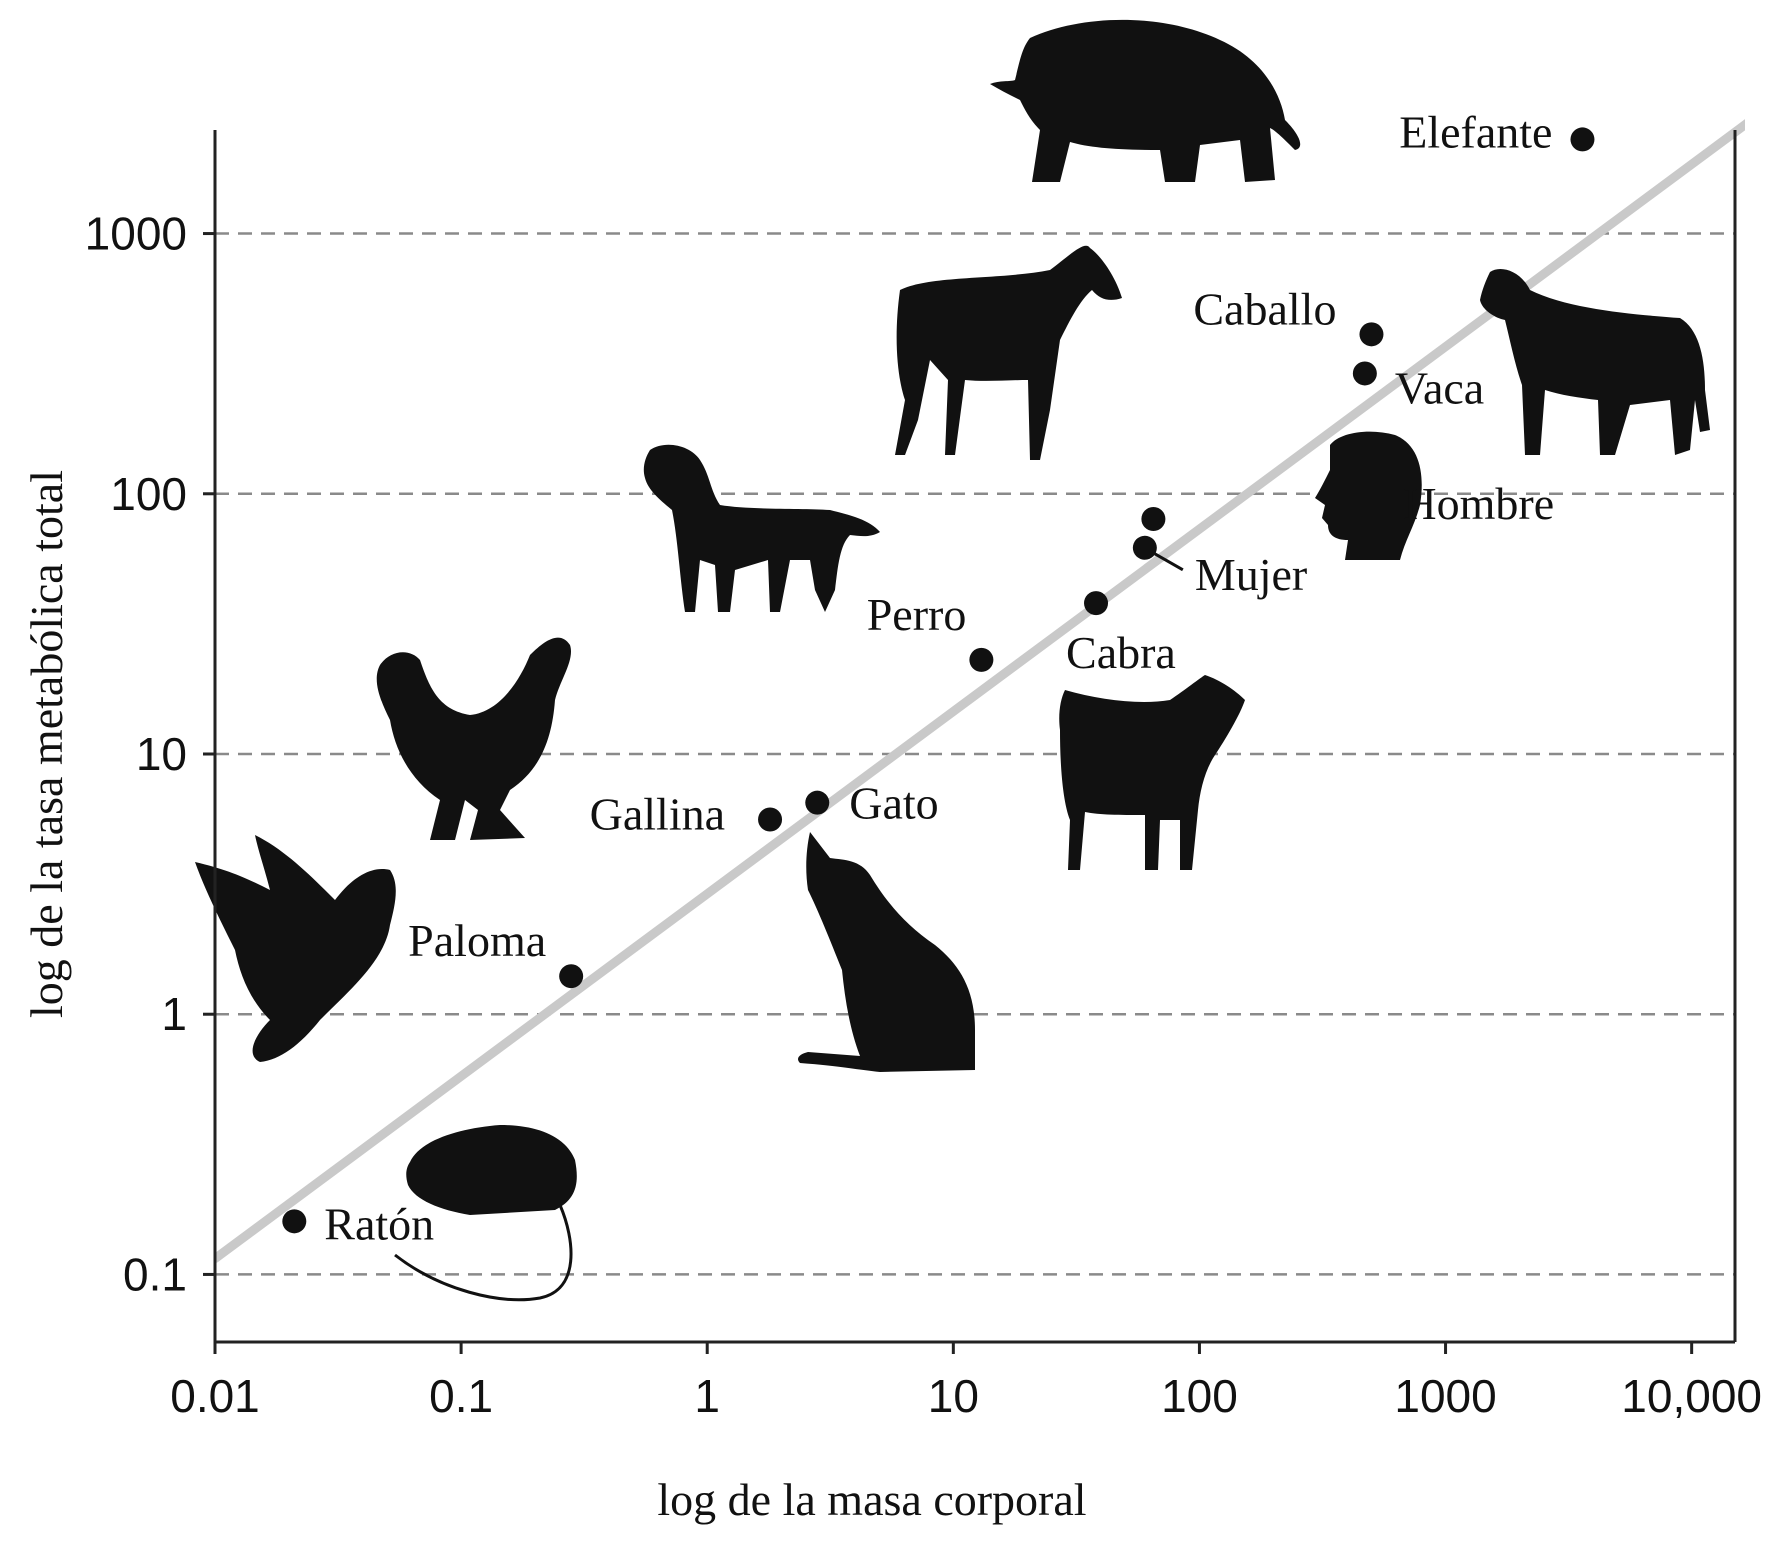 This screenshot has height=1545, width=1772. I want to click on hen-icon, so click(474, 738).